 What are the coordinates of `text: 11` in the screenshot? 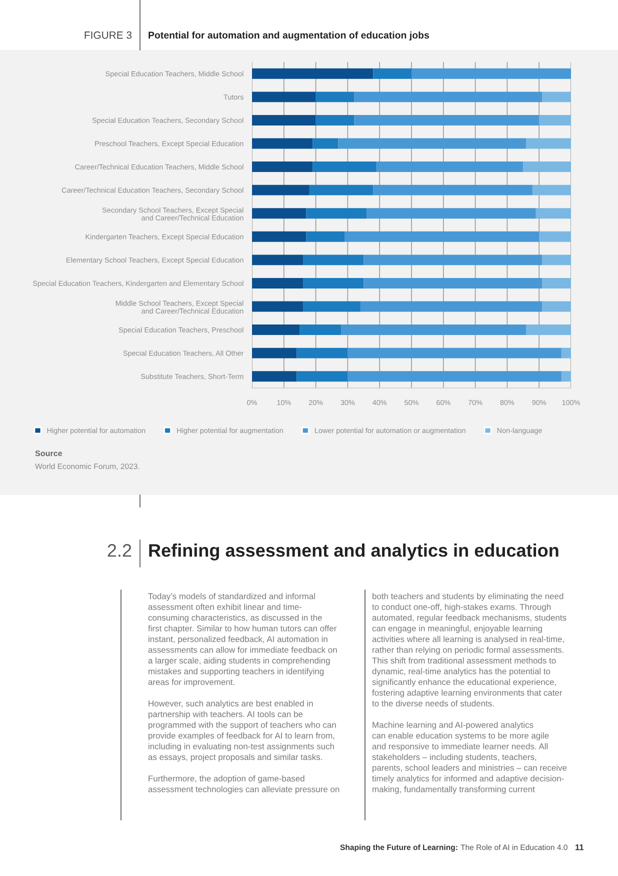 It's located at (580, 847).